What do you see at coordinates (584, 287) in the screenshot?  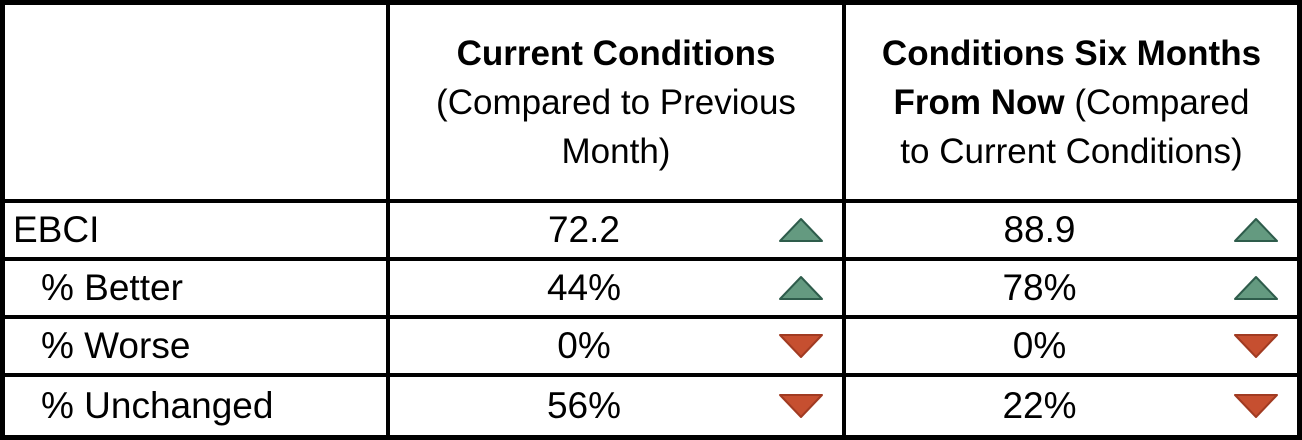 I see `percent-better-current-value: 44%` at bounding box center [584, 287].